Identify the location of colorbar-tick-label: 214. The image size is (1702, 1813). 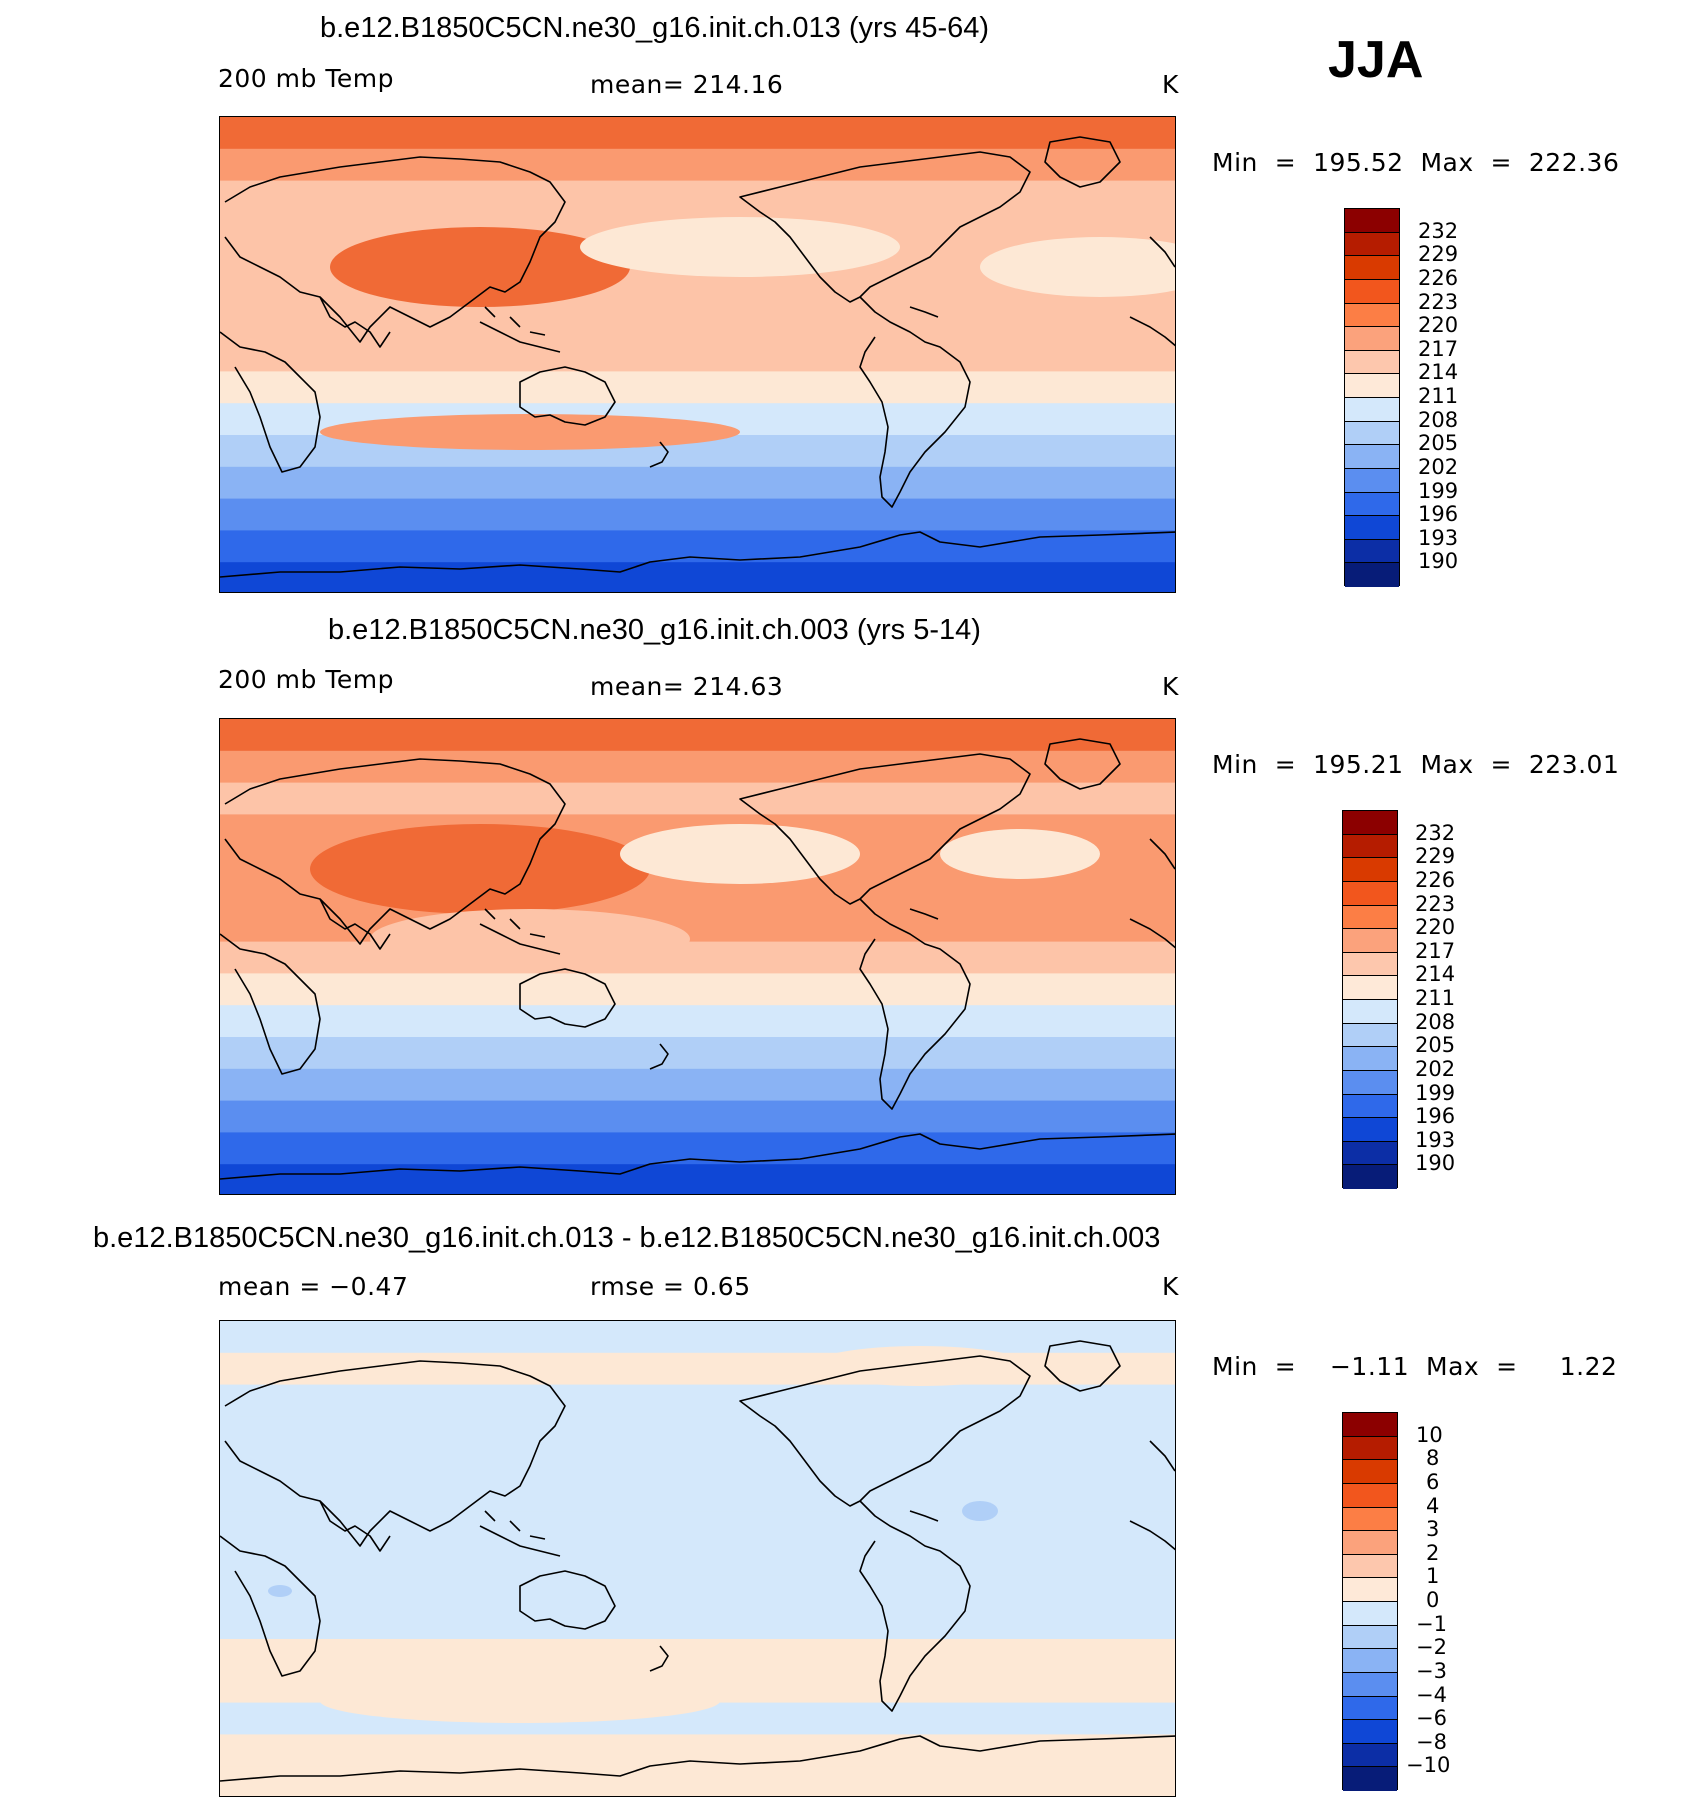
(1435, 974).